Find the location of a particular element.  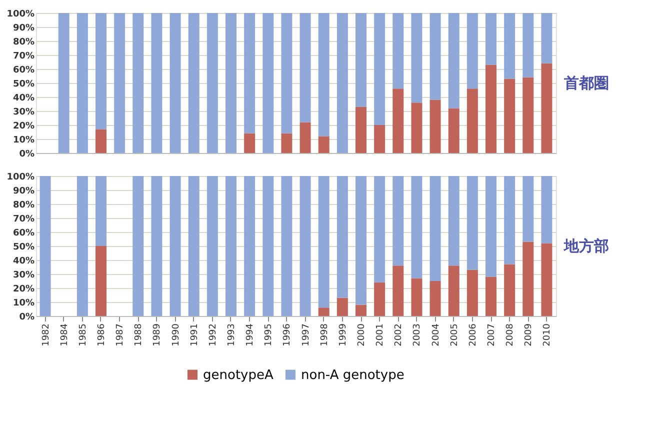

x-tick-label: 2008 is located at coordinates (511, 334).